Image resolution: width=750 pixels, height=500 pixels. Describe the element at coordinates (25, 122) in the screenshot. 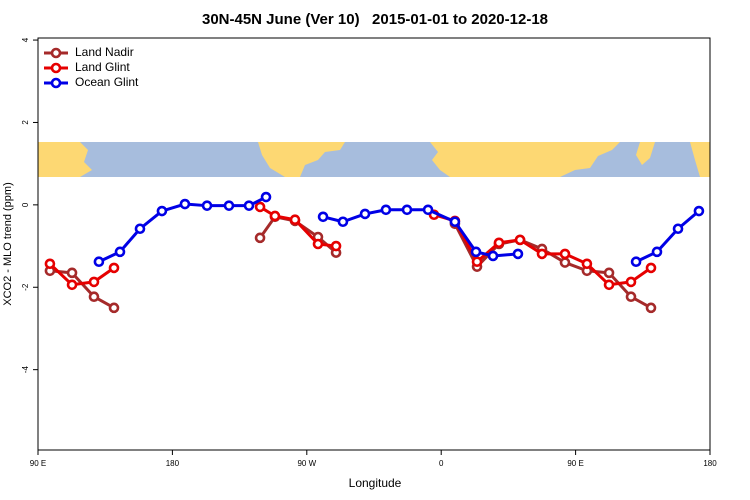

I see `y-tick-label: 2` at that location.